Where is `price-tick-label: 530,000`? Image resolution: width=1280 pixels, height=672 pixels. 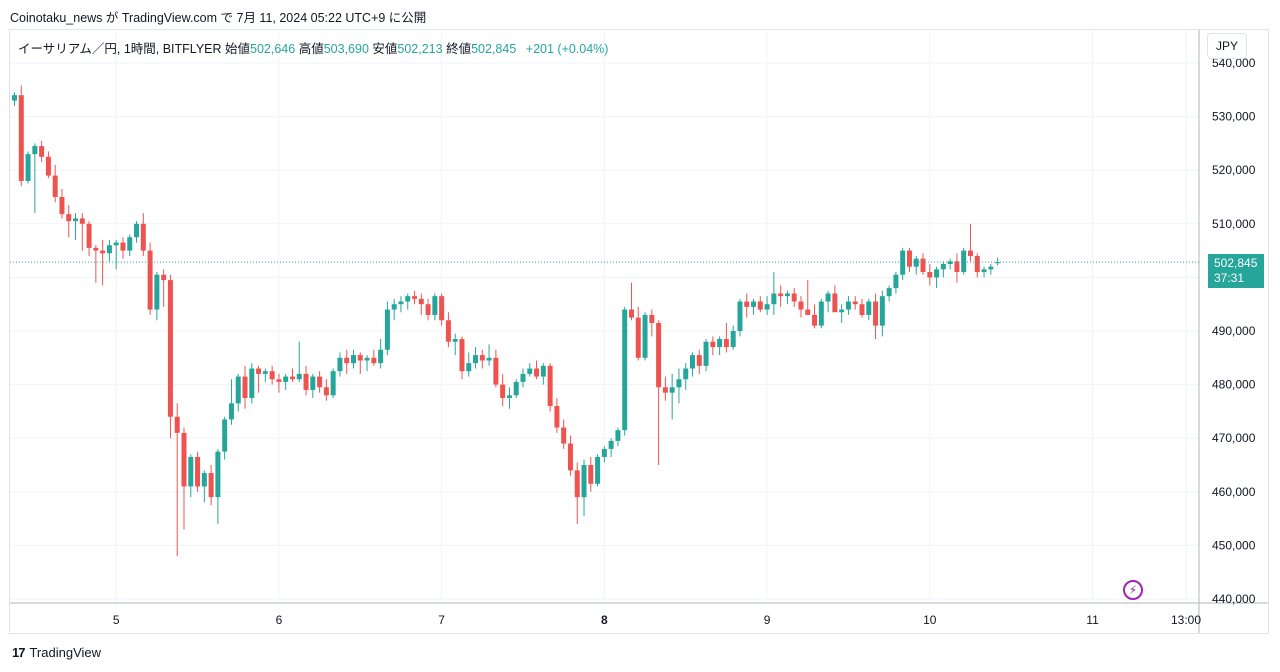 price-tick-label: 530,000 is located at coordinates (1234, 117).